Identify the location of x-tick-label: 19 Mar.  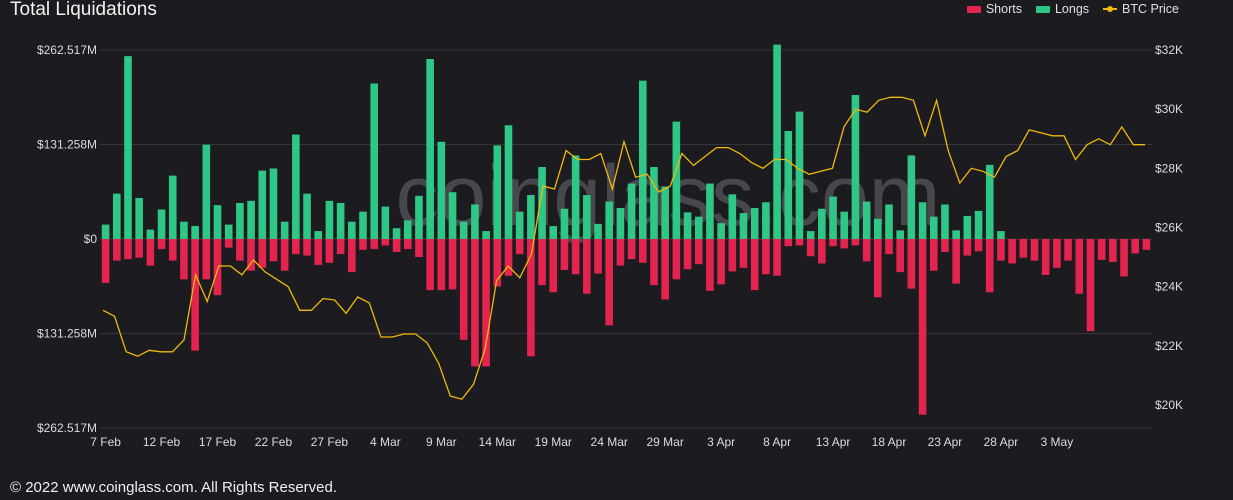
(553, 442).